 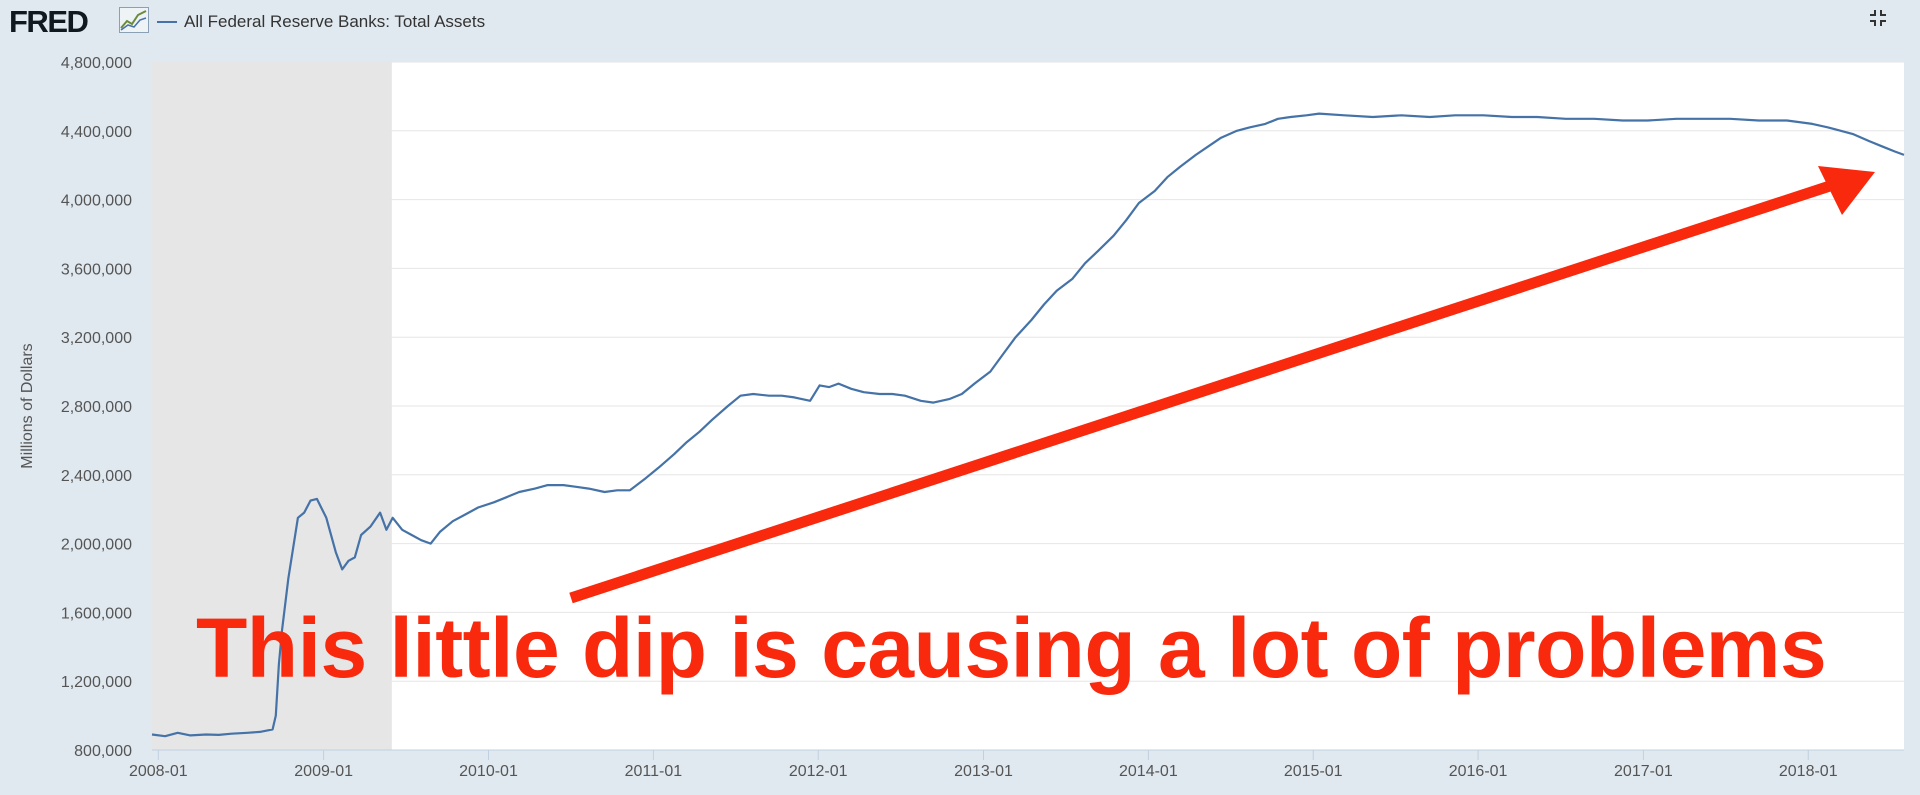 What do you see at coordinates (96, 132) in the screenshot?
I see `y-tick-label: 4,400,000` at bounding box center [96, 132].